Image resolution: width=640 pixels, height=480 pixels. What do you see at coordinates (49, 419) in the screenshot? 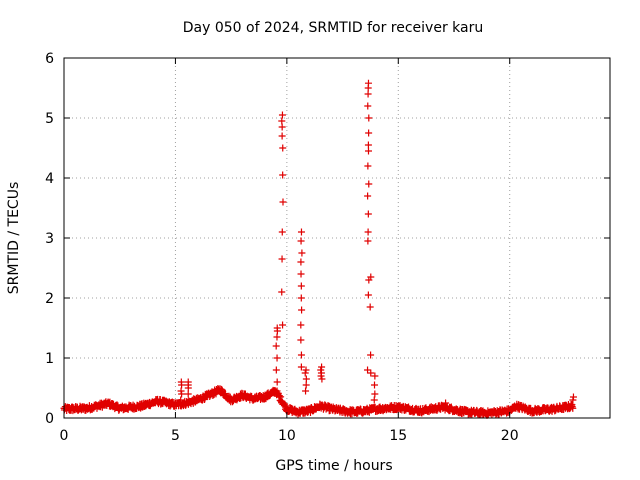
I see `y-tick-label: 0` at bounding box center [49, 419].